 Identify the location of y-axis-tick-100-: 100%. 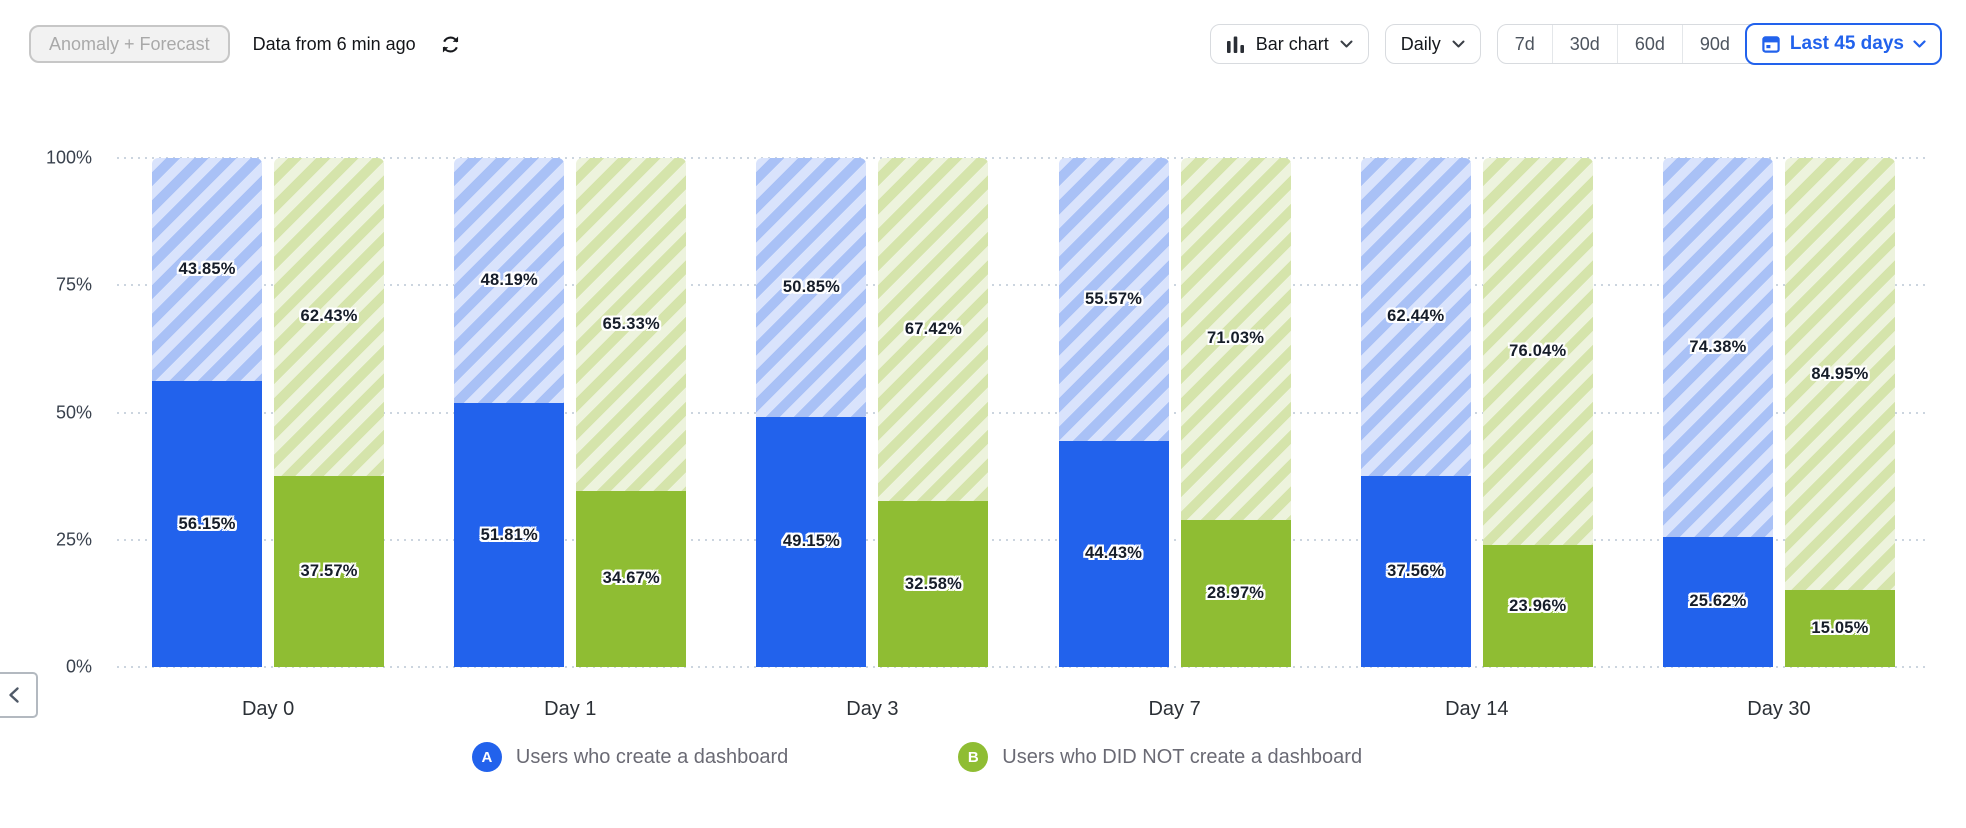
(68, 157).